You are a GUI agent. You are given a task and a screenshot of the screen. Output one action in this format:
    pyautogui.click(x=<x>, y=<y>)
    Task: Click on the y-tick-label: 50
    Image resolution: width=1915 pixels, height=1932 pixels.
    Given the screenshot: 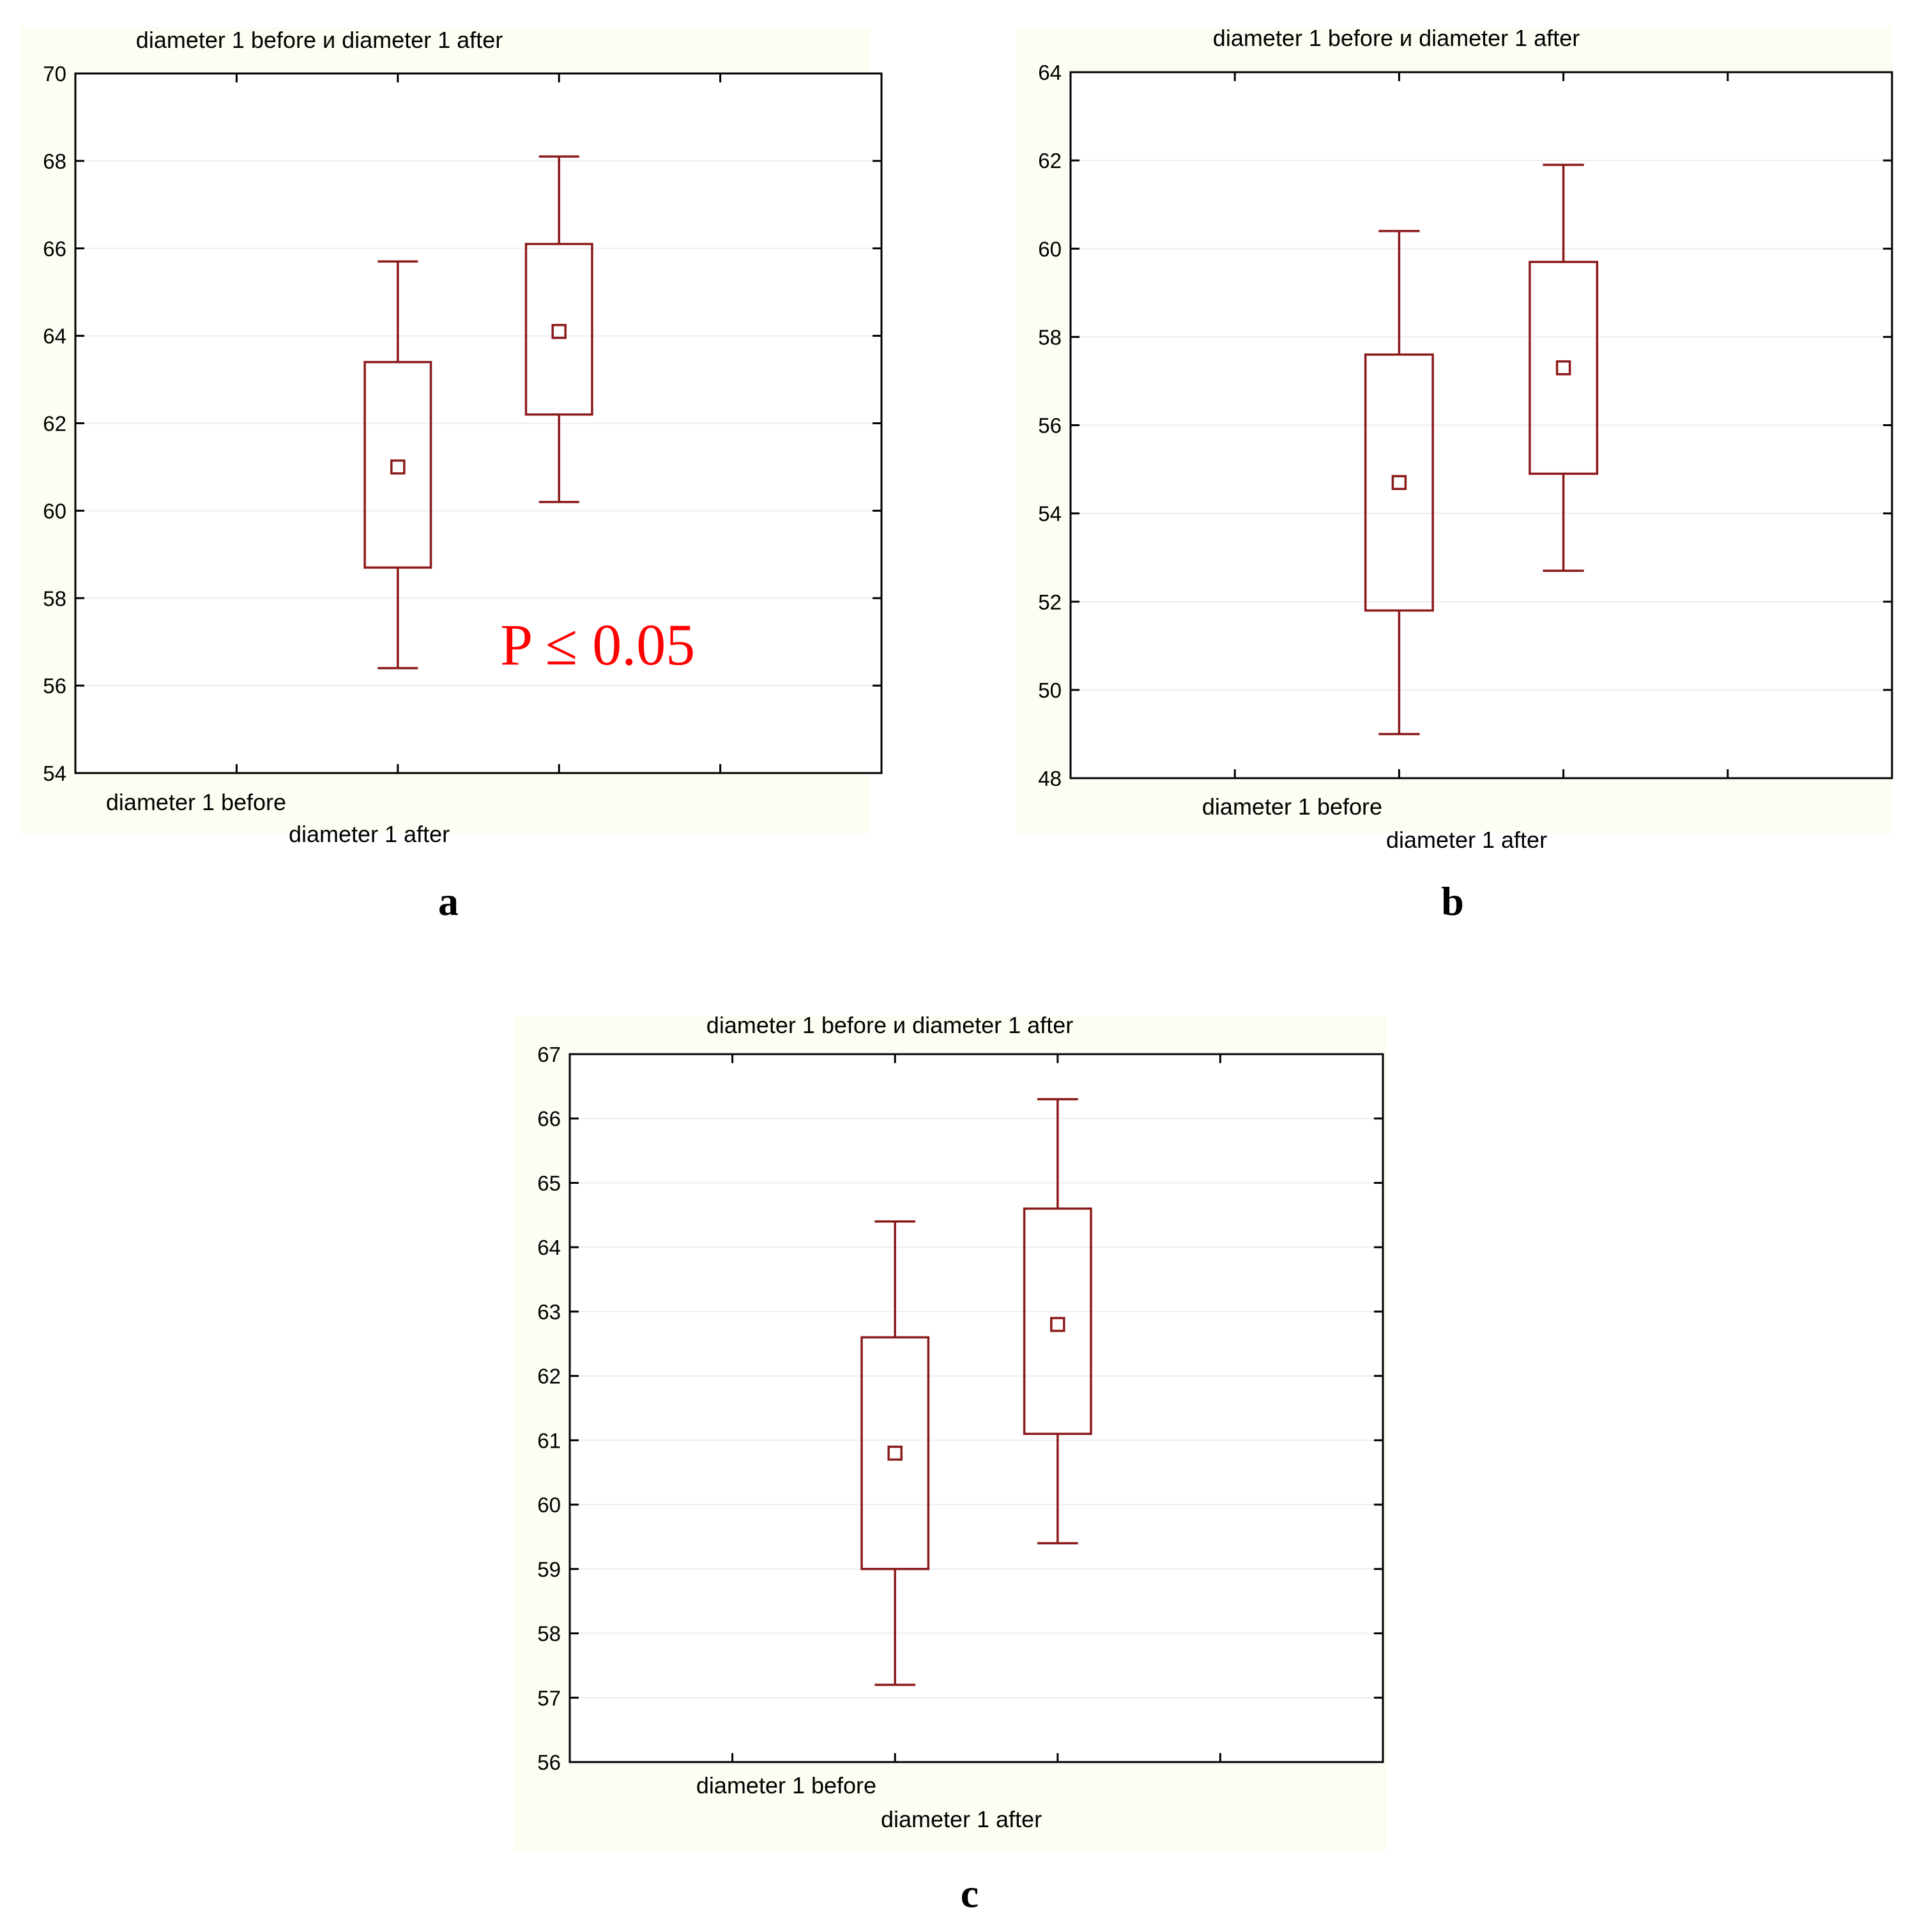 What is the action you would take?
    pyautogui.click(x=1050, y=690)
    